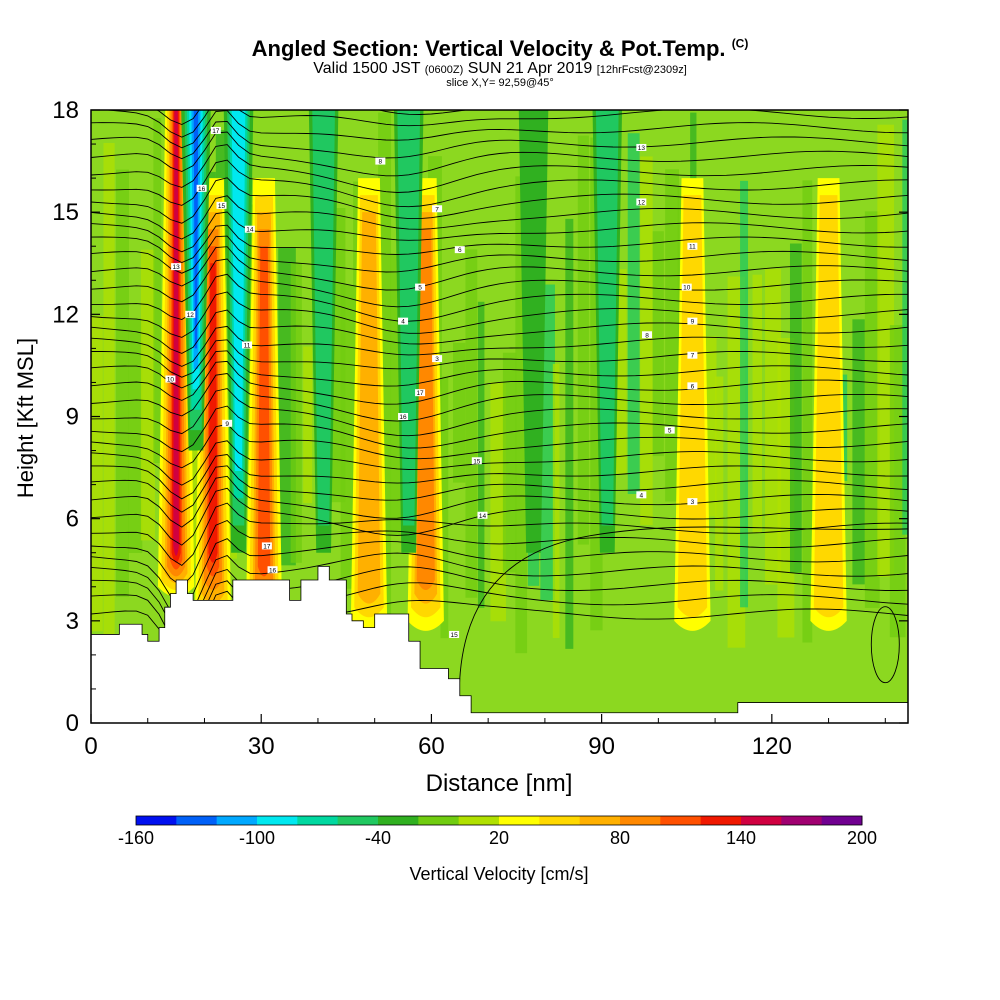 This screenshot has width=1000, height=1000. I want to click on isentrope-label-text: 11, so click(692, 247).